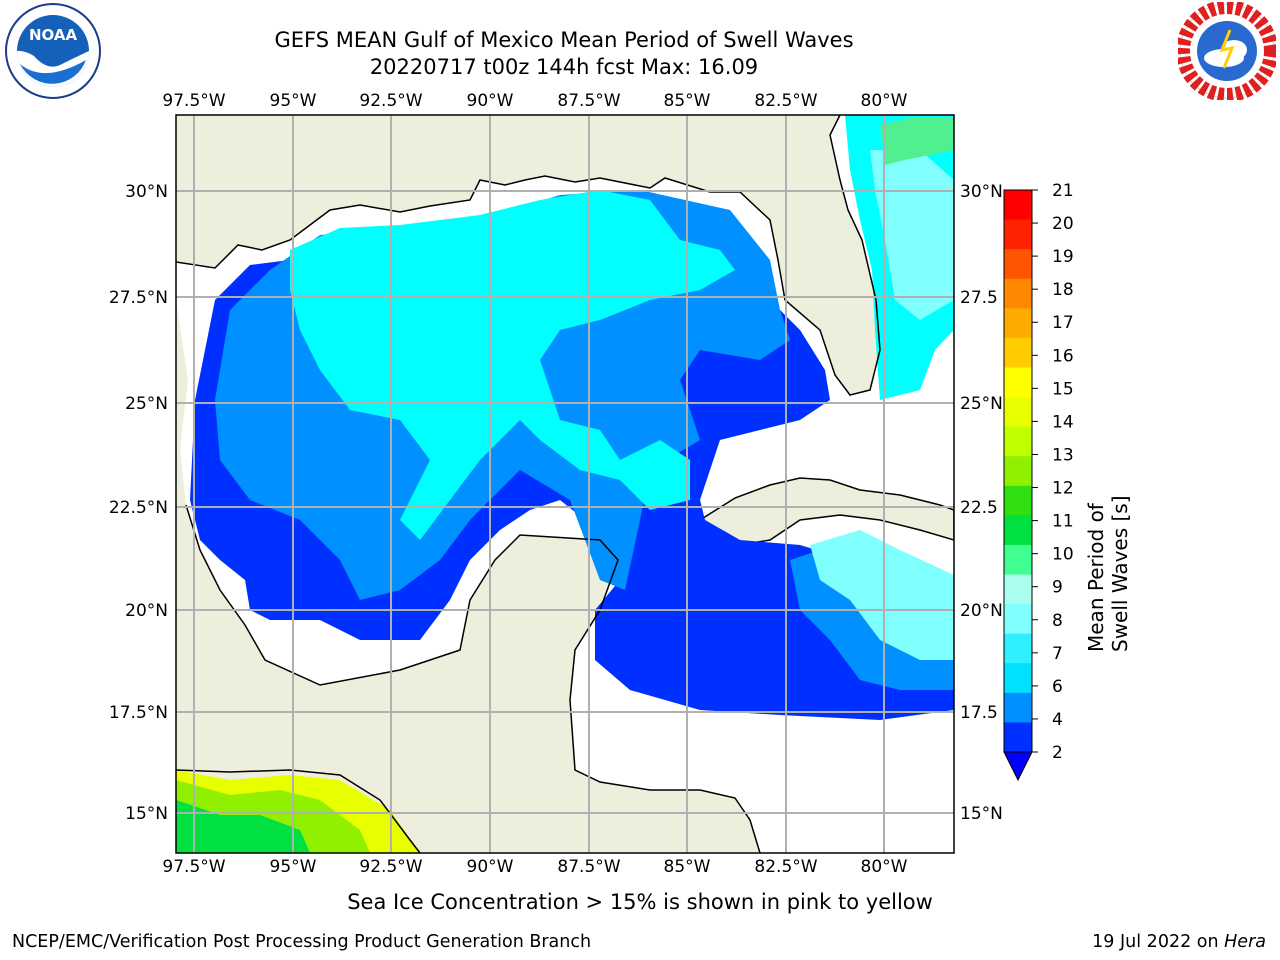 This screenshot has height=960, width=1280. What do you see at coordinates (512, 365) in the screenshot?
I see `swell-6-7s` at bounding box center [512, 365].